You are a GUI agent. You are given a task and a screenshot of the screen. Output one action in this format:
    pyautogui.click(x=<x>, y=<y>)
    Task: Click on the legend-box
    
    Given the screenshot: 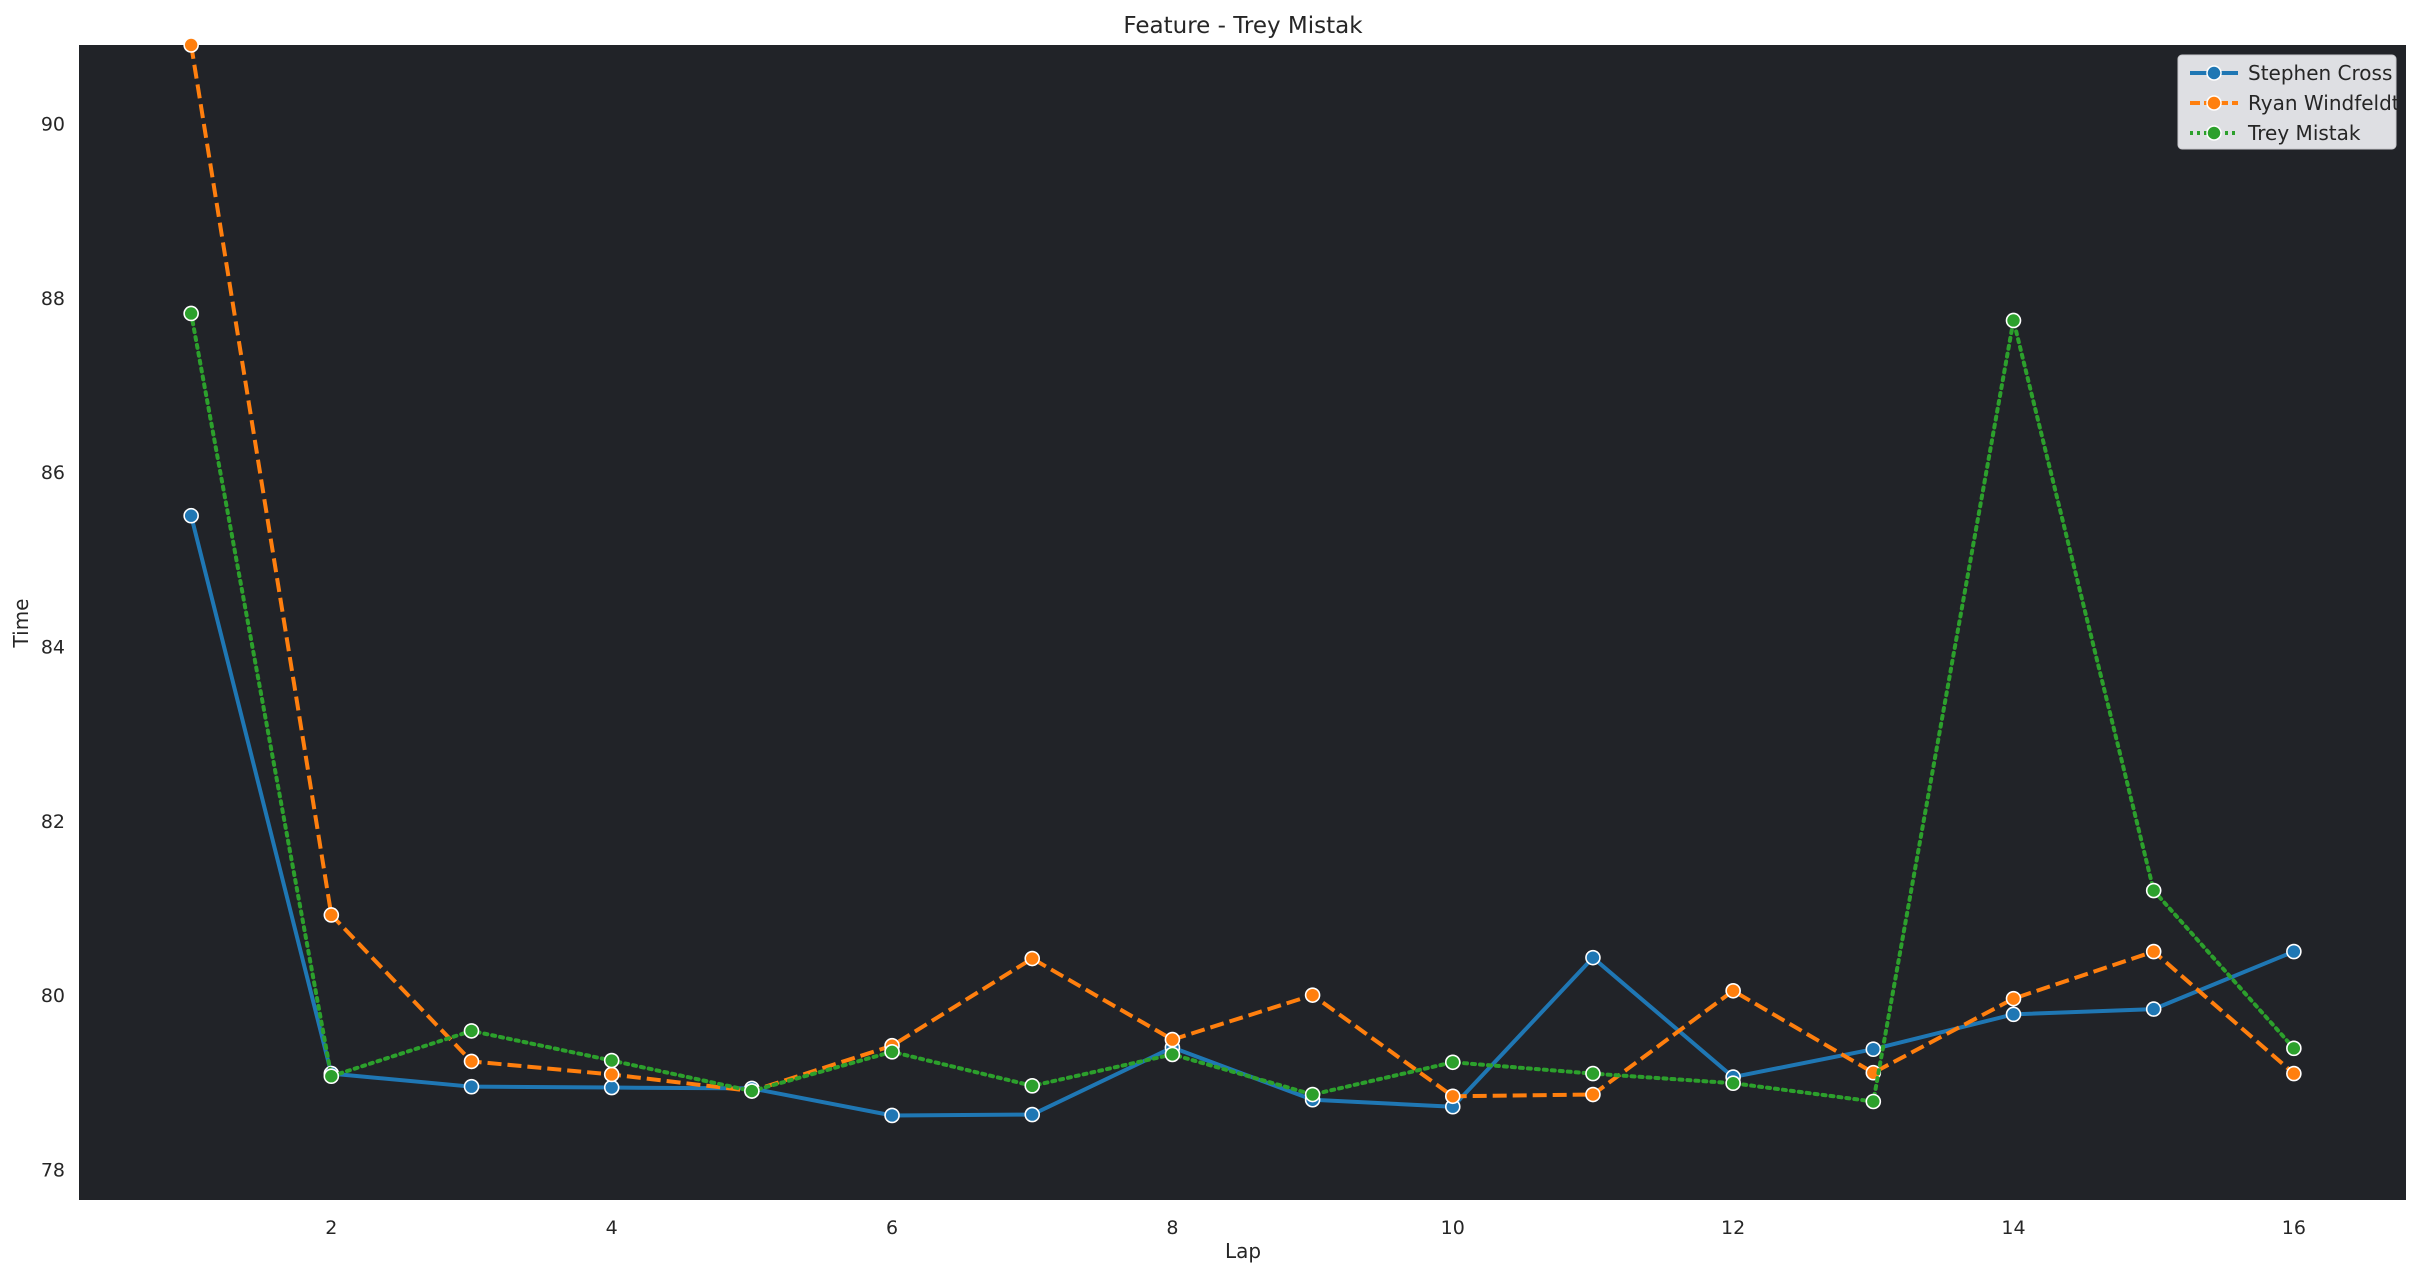 What is the action you would take?
    pyautogui.click(x=2287, y=102)
    